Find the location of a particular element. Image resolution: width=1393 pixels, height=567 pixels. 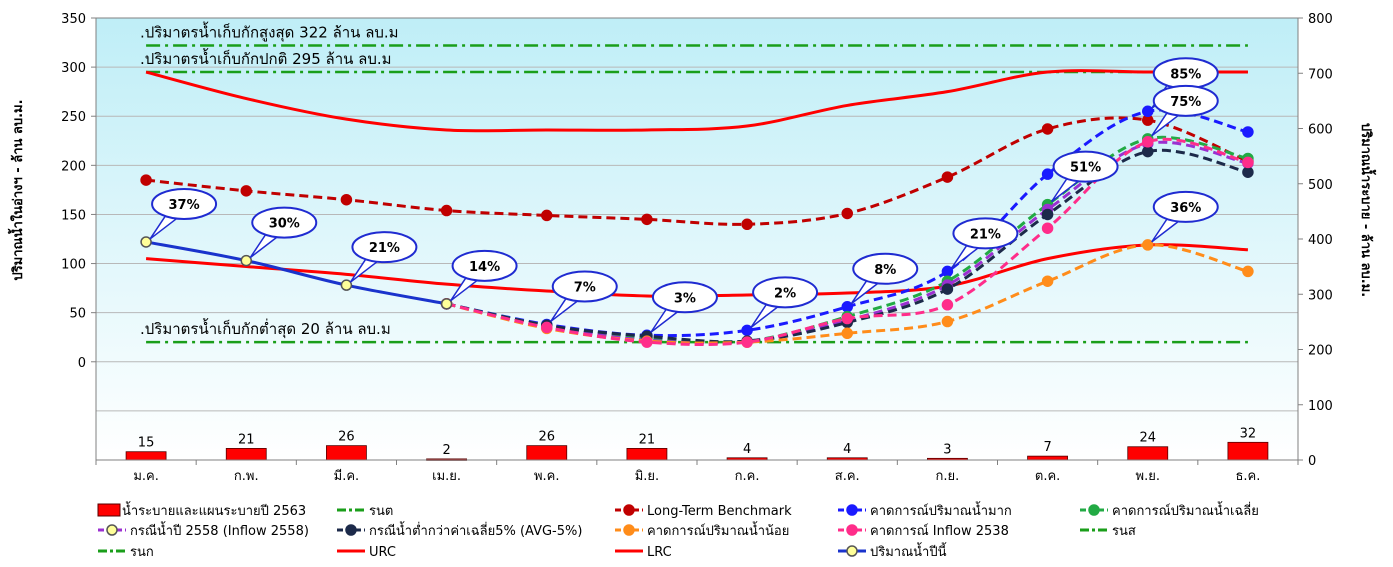

y-left-tick-label: 200 is located at coordinates (73, 166).